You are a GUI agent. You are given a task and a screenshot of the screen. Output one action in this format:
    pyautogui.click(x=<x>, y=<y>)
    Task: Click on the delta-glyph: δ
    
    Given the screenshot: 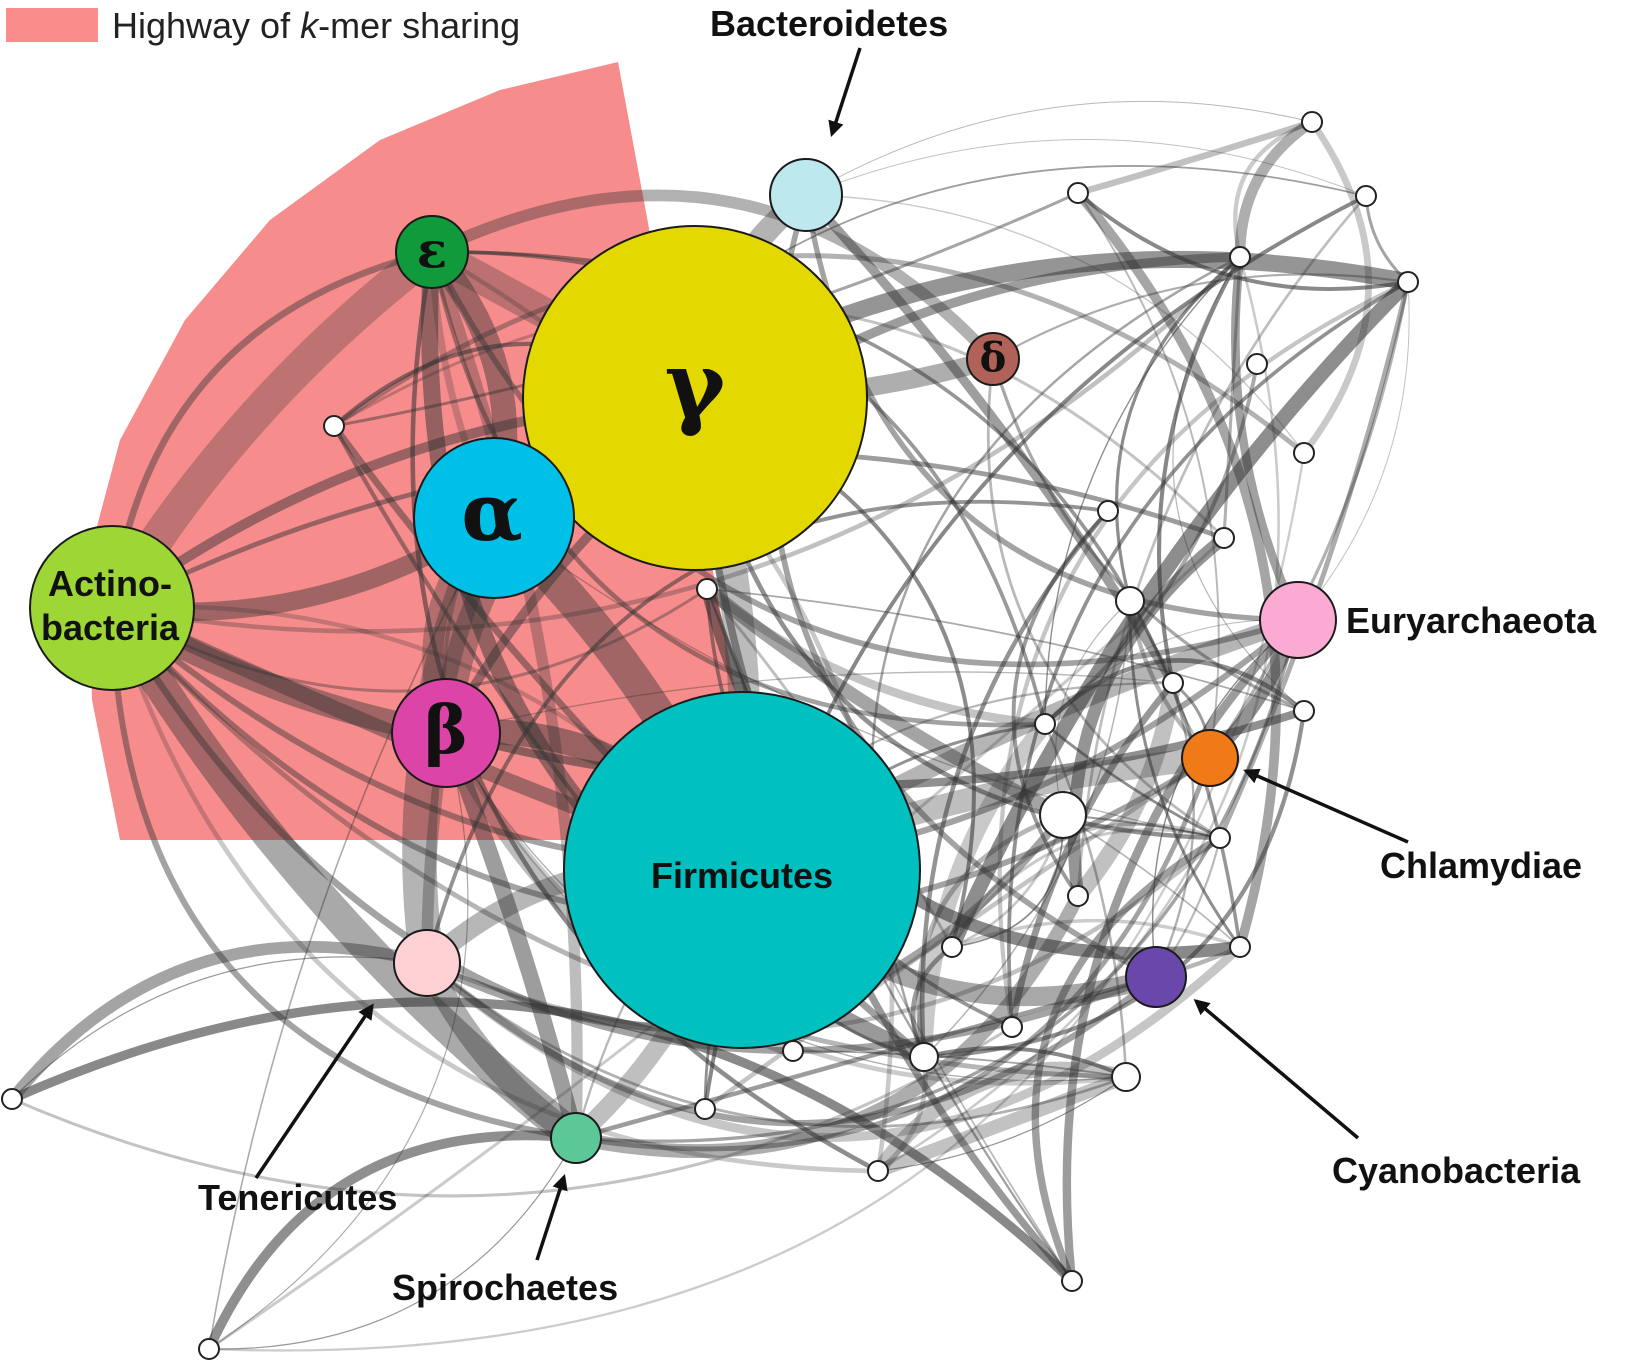 What is the action you would take?
    pyautogui.click(x=993, y=358)
    